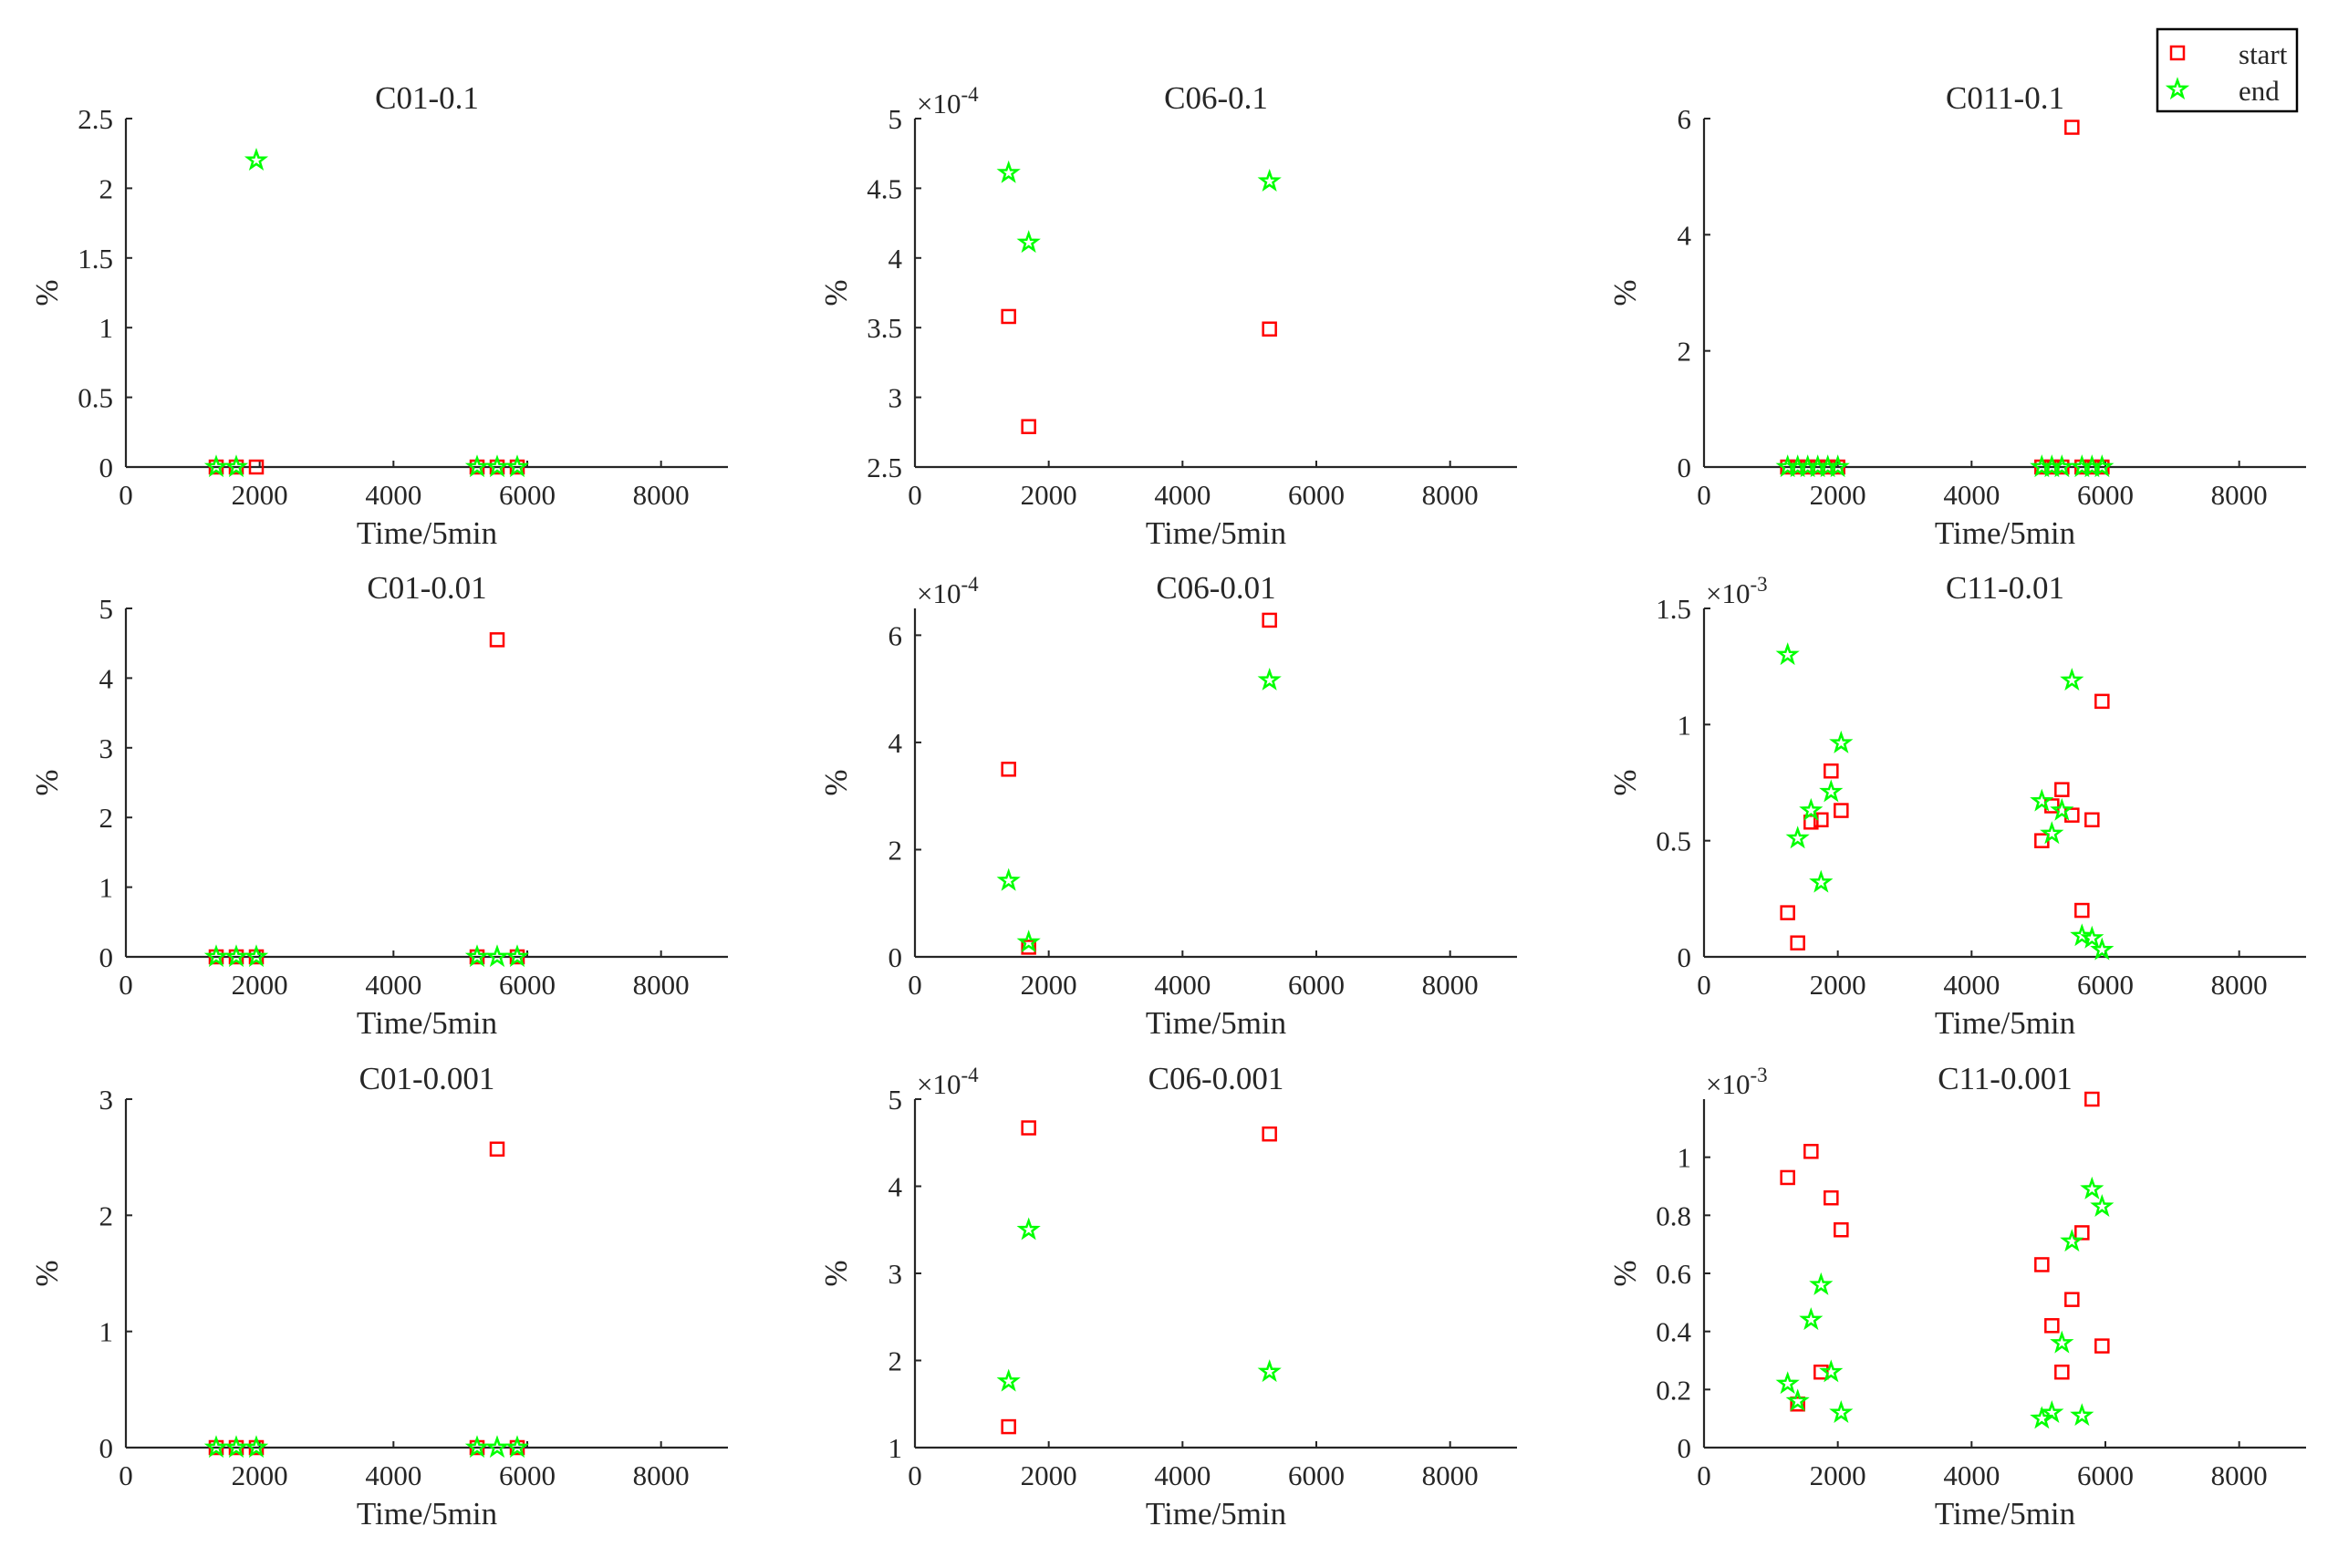 The height and width of the screenshot is (1568, 2338). What do you see at coordinates (2227, 70) in the screenshot?
I see `legend: start end` at bounding box center [2227, 70].